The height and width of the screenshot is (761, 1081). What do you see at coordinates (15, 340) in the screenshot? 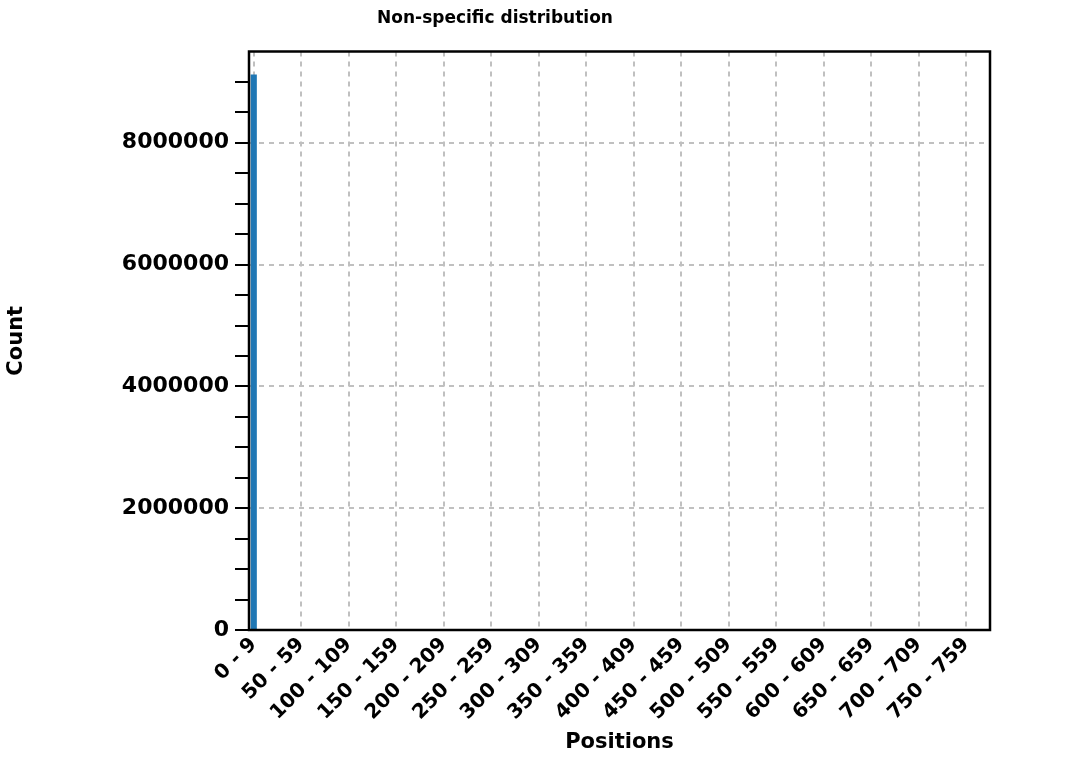
I see `y-axis-title: Count` at bounding box center [15, 340].